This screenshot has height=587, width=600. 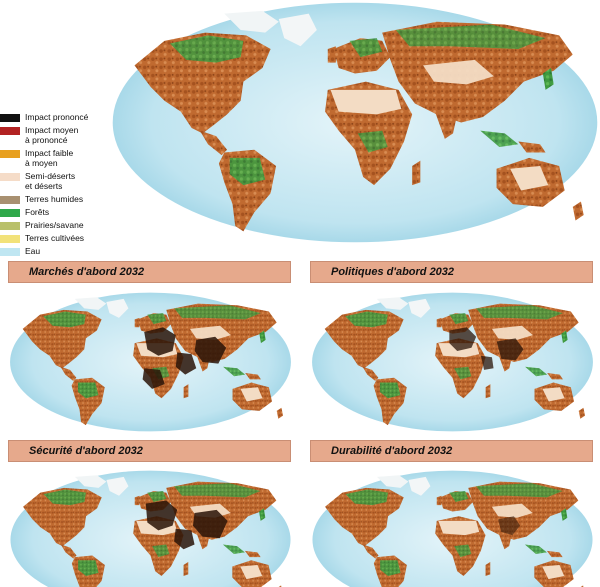 What do you see at coordinates (149, 451) in the screenshot?
I see `scenario-band-securite: Sécurité d'abord 2032` at bounding box center [149, 451].